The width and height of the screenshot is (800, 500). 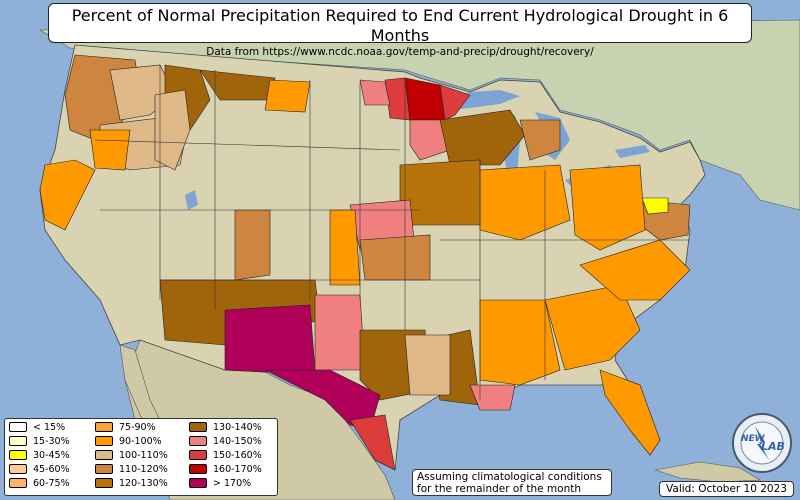 I want to click on cuba-island, so click(x=708, y=472).